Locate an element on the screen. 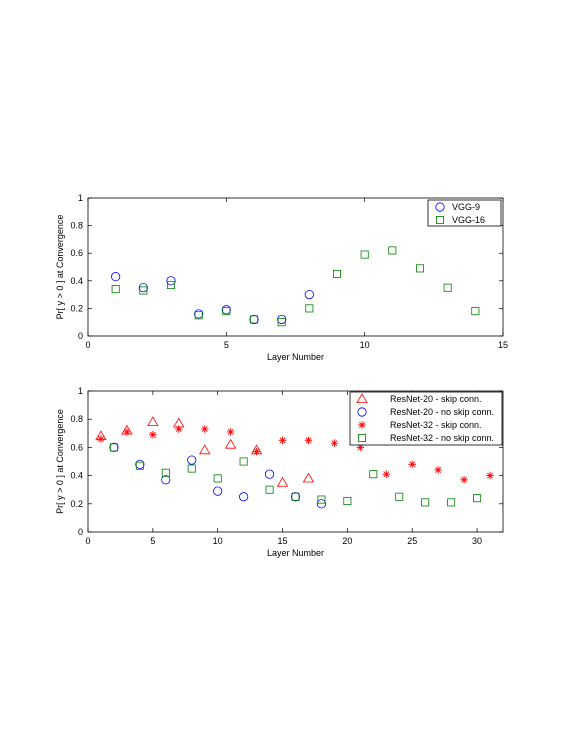  legend-label: VGG-16 is located at coordinates (468, 220).